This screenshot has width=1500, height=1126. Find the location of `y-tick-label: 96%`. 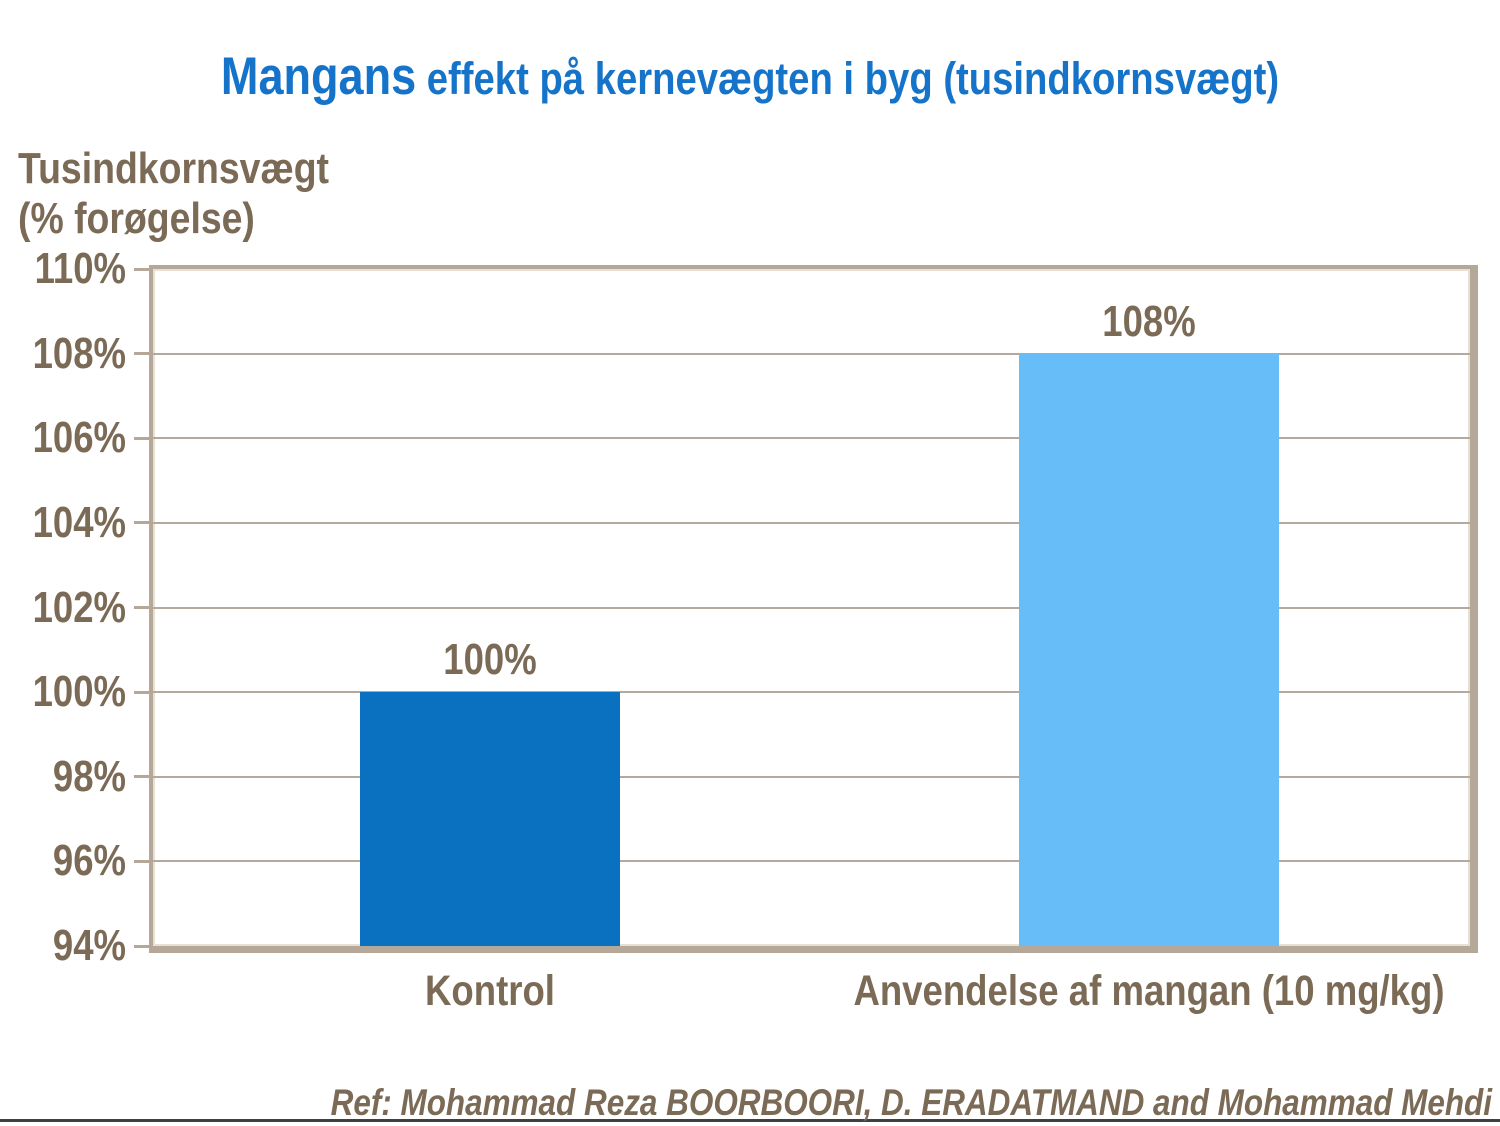

y-tick-label: 96% is located at coordinates (89, 861).